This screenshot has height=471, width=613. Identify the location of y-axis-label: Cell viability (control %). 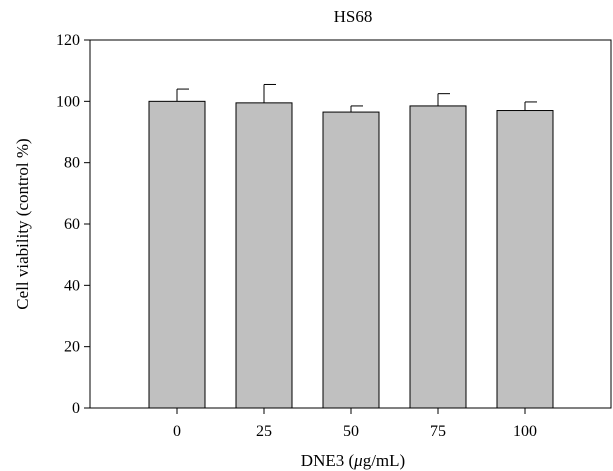
(22, 223).